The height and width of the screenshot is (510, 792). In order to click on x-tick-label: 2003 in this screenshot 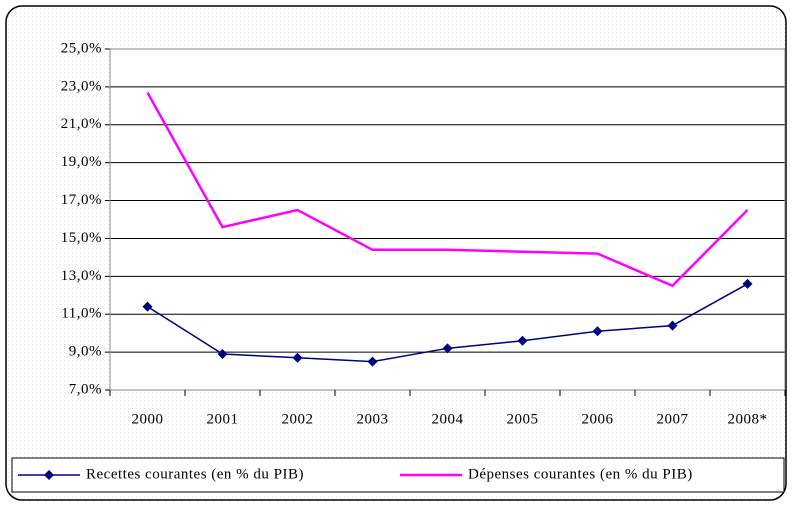, I will do `click(373, 419)`.